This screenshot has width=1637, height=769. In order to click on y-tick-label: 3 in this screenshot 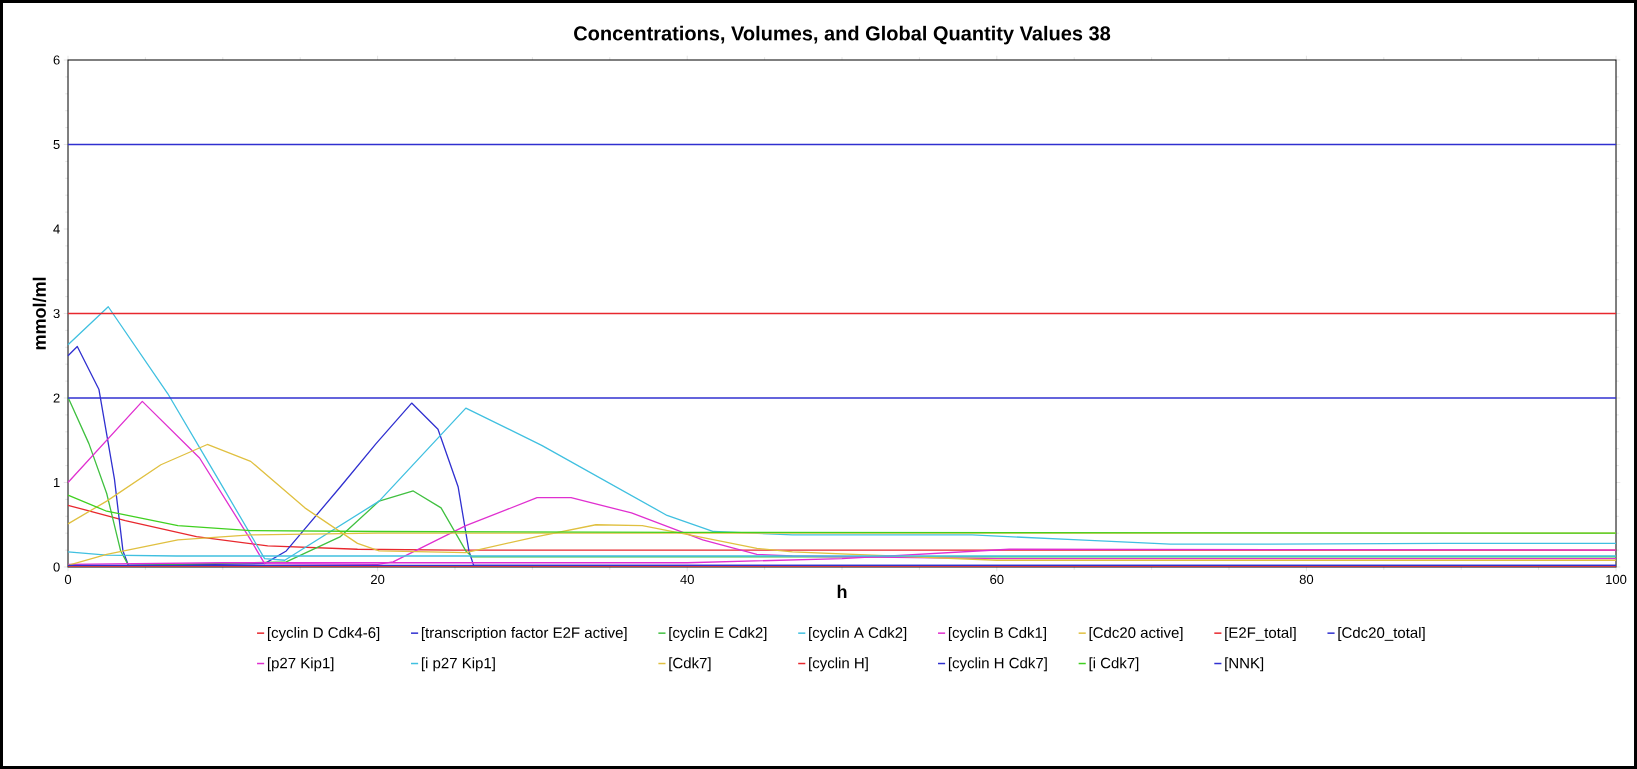, I will do `click(56, 313)`.